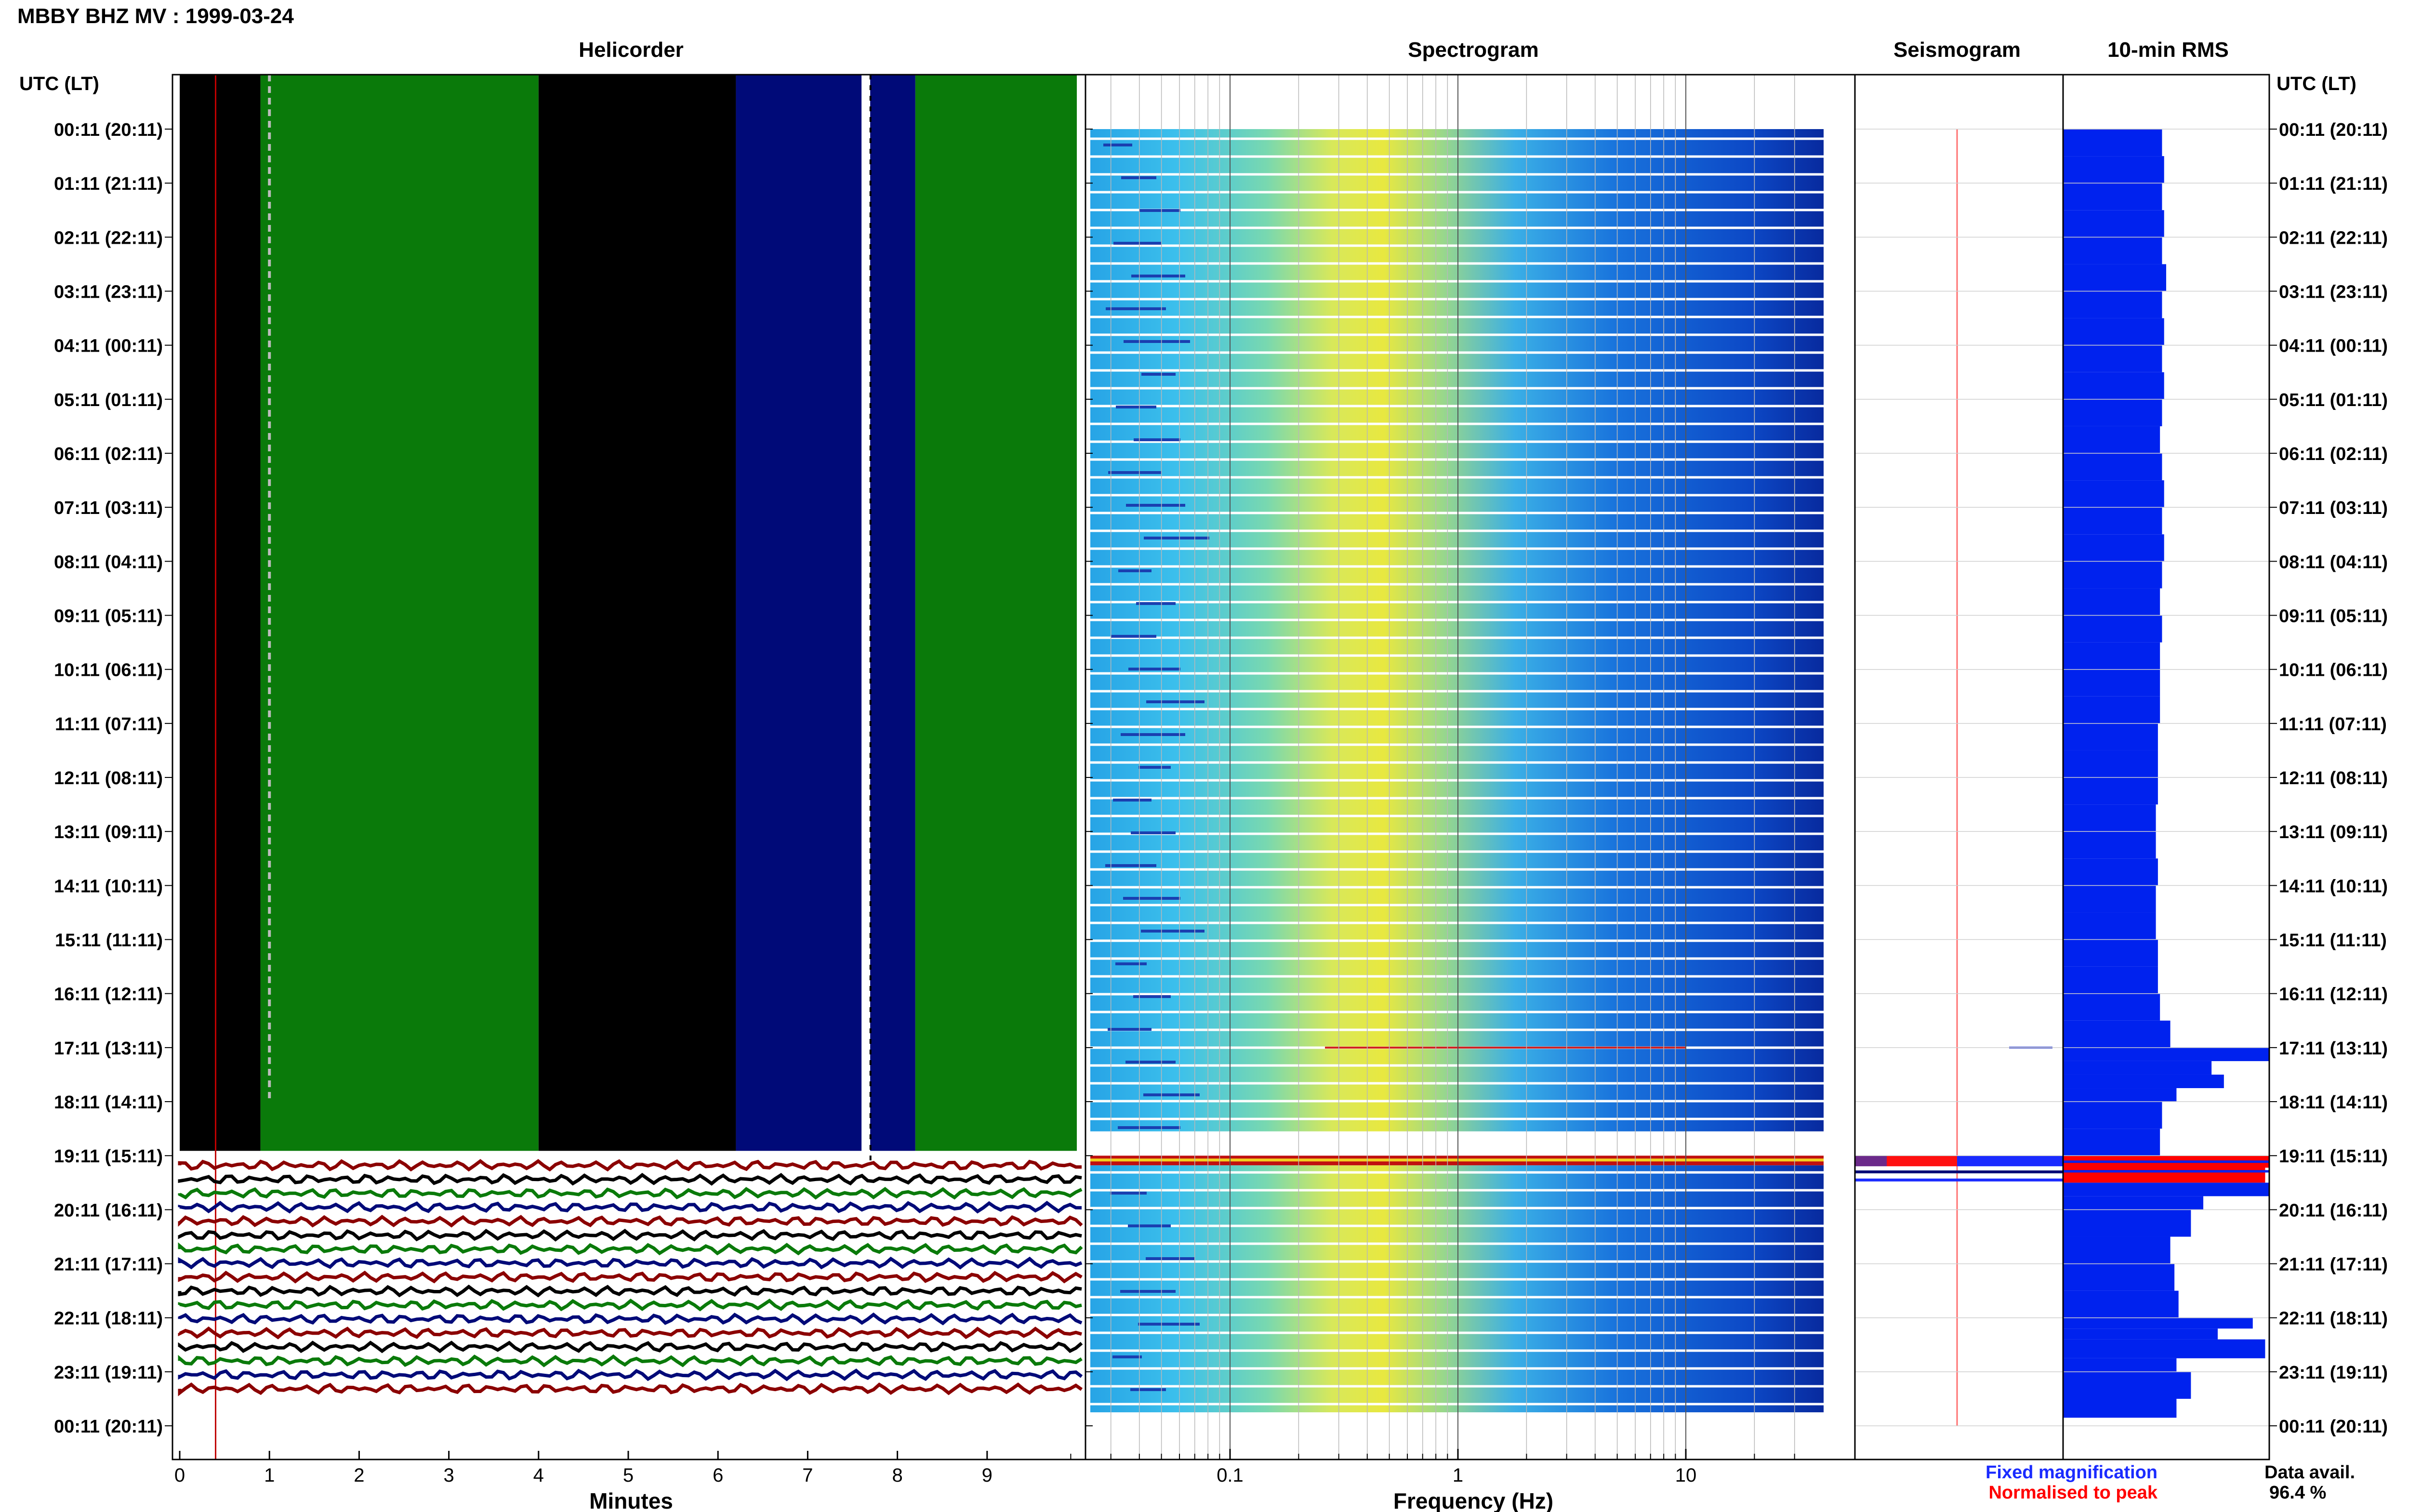 The height and width of the screenshot is (1512, 2409). Describe the element at coordinates (2071, 1472) in the screenshot. I see `legend-fixed-magnification: Fixed magnification` at that location.